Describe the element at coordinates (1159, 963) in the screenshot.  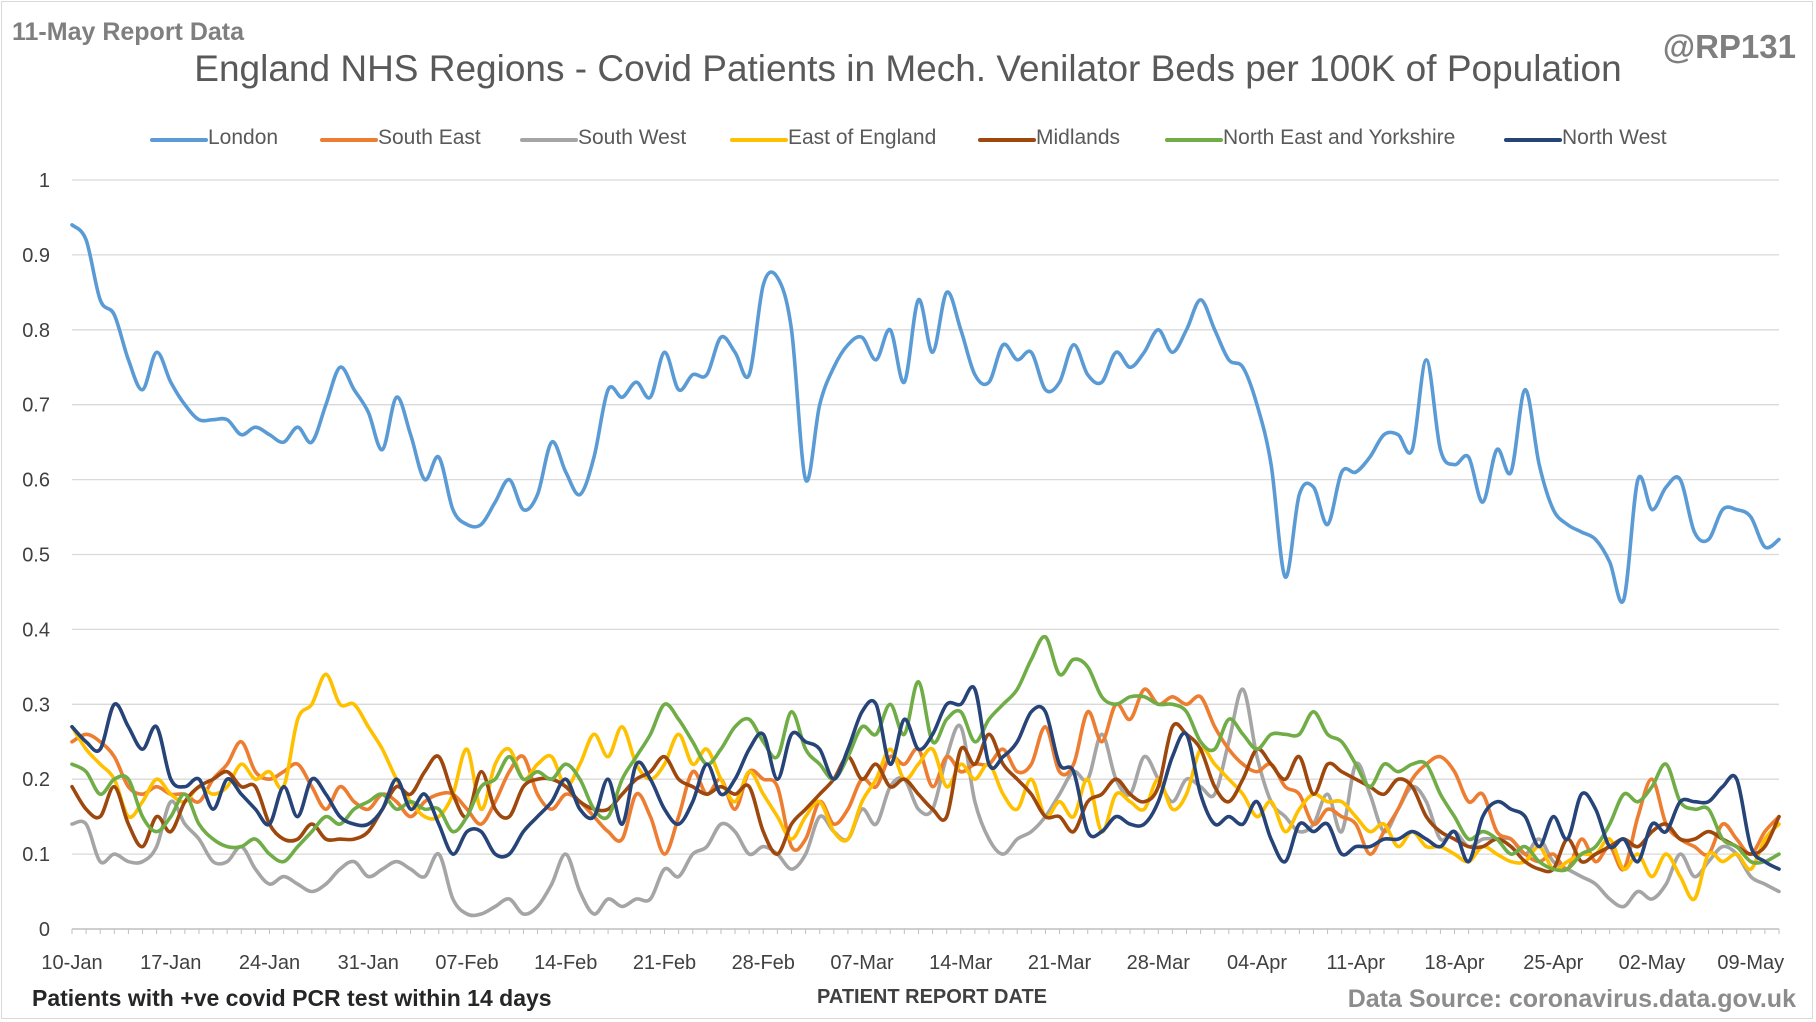
I see `x-tick-label: 28-Mar` at that location.